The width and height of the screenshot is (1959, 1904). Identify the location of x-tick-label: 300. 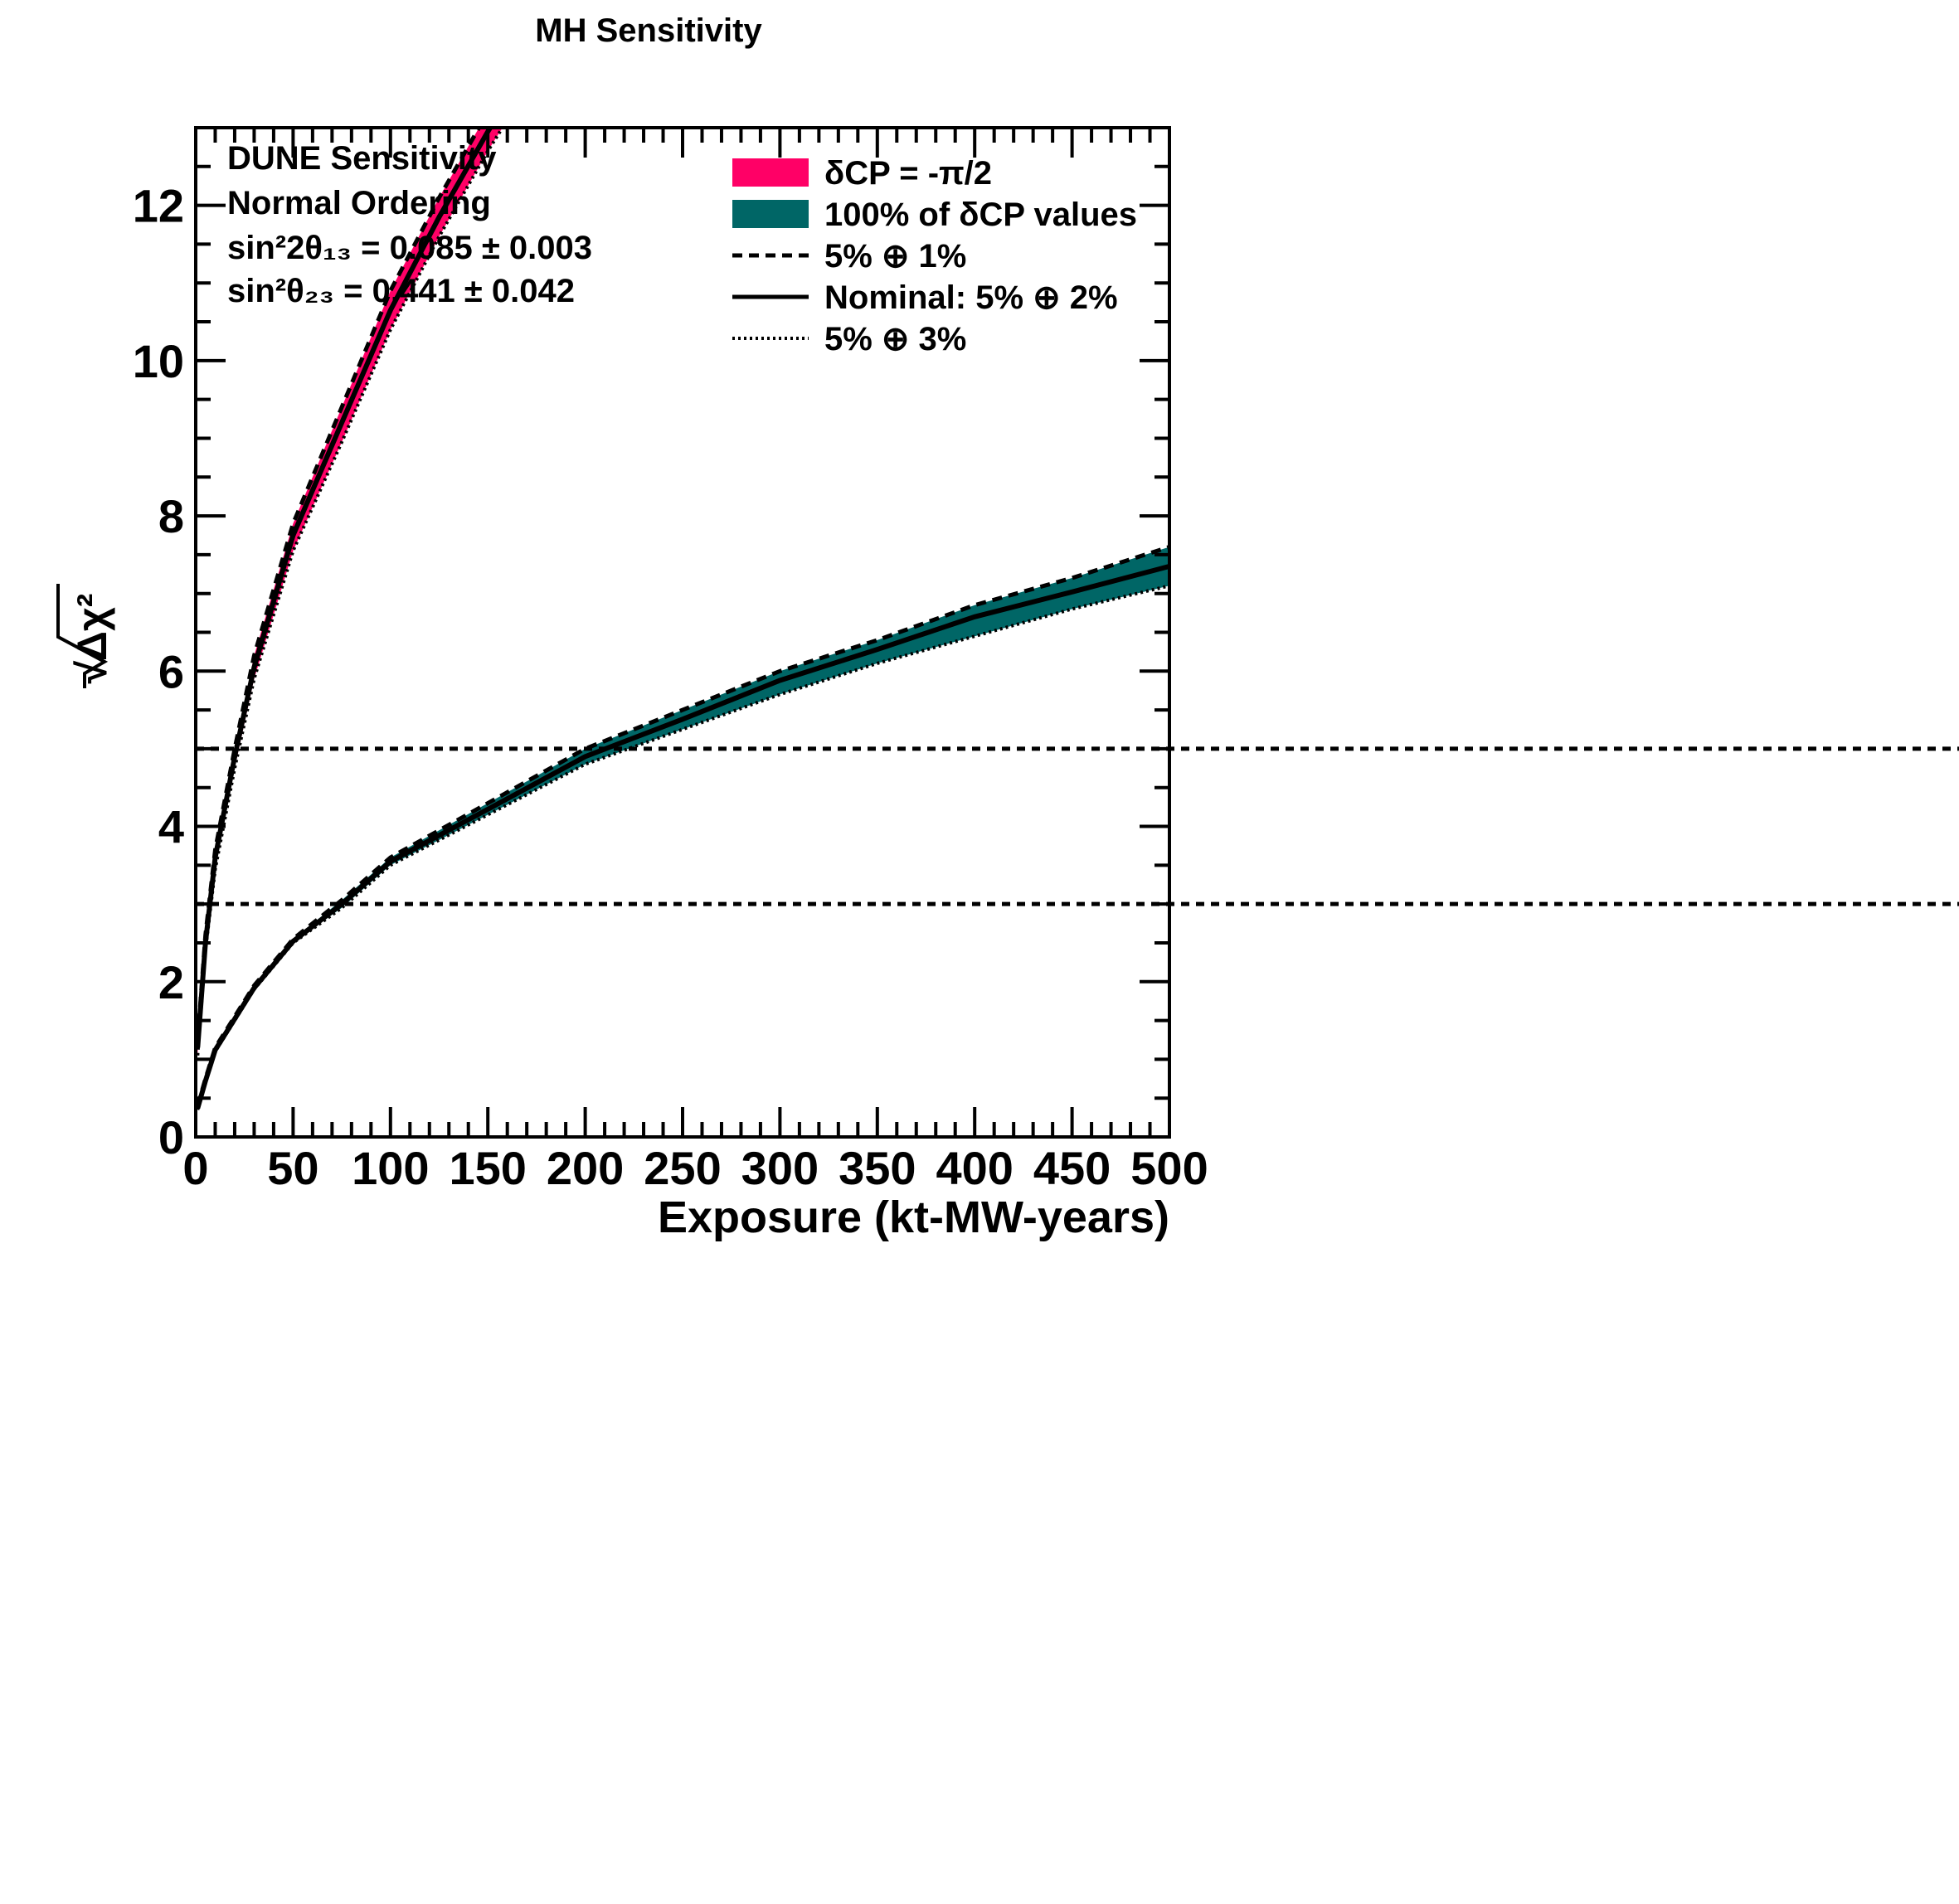
(780, 1168).